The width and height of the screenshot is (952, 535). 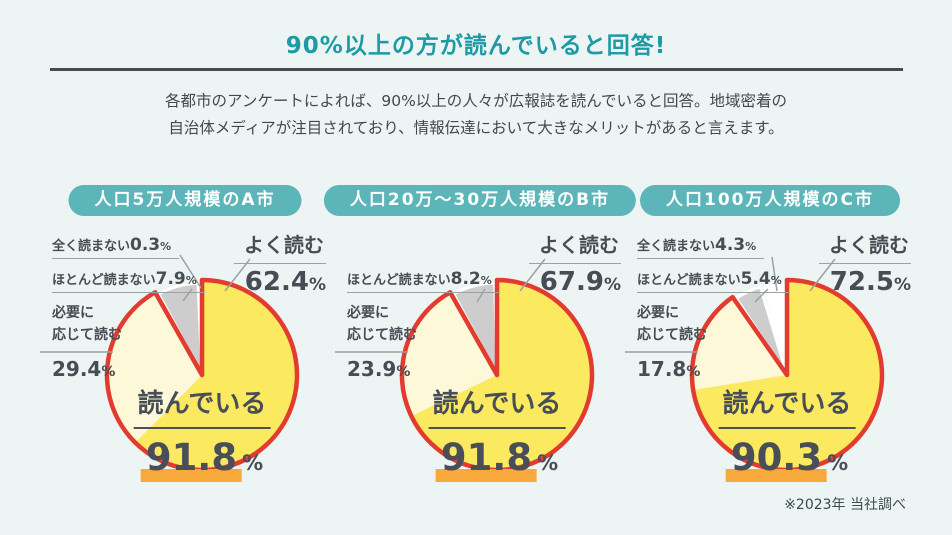 I want to click on label-read-often: よく読む 62.4%, so click(x=280, y=263).